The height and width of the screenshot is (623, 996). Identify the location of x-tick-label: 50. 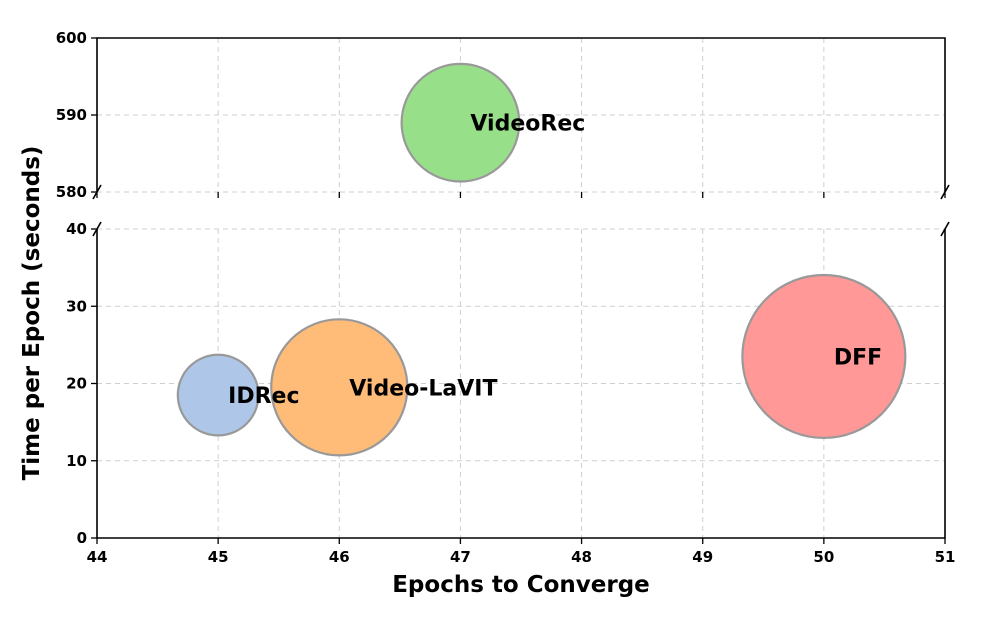
(823, 557).